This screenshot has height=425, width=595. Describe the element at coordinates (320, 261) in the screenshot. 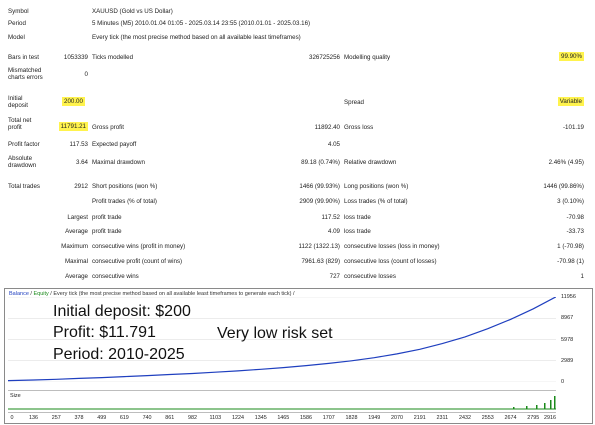

I see `mcp-value: 7961.63 (829)` at that location.